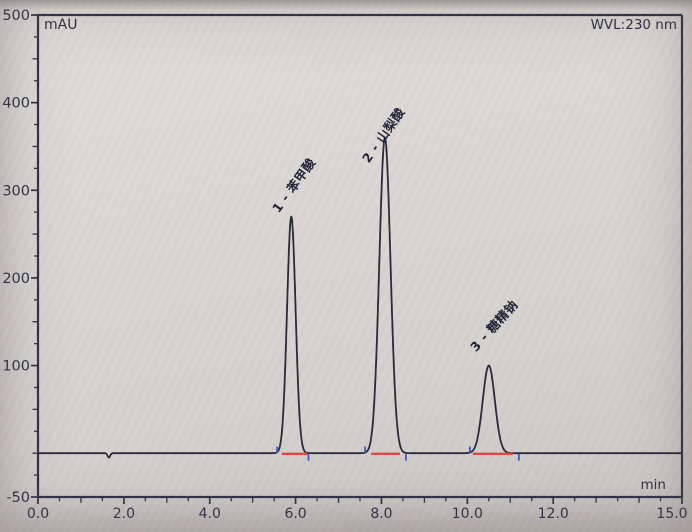 The height and width of the screenshot is (532, 692). What do you see at coordinates (16, 191) in the screenshot?
I see `y-tick-label: 300` at bounding box center [16, 191].